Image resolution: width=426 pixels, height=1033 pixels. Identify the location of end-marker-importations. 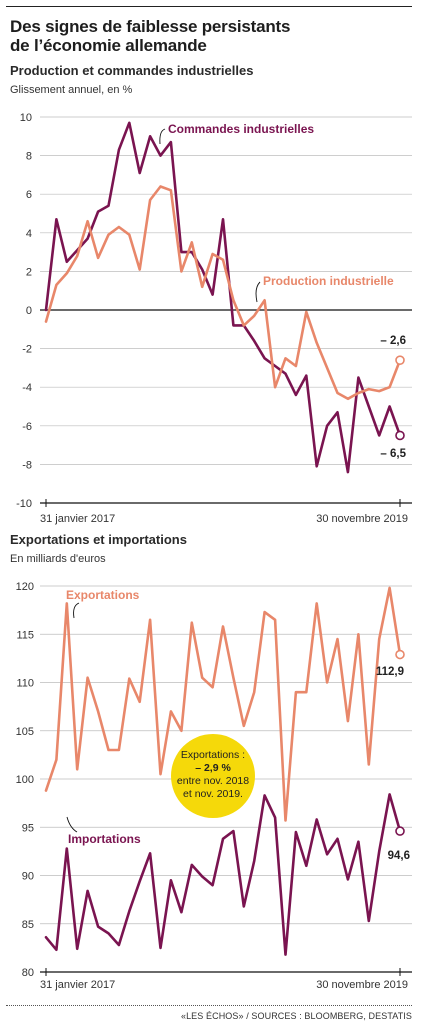
(400, 831).